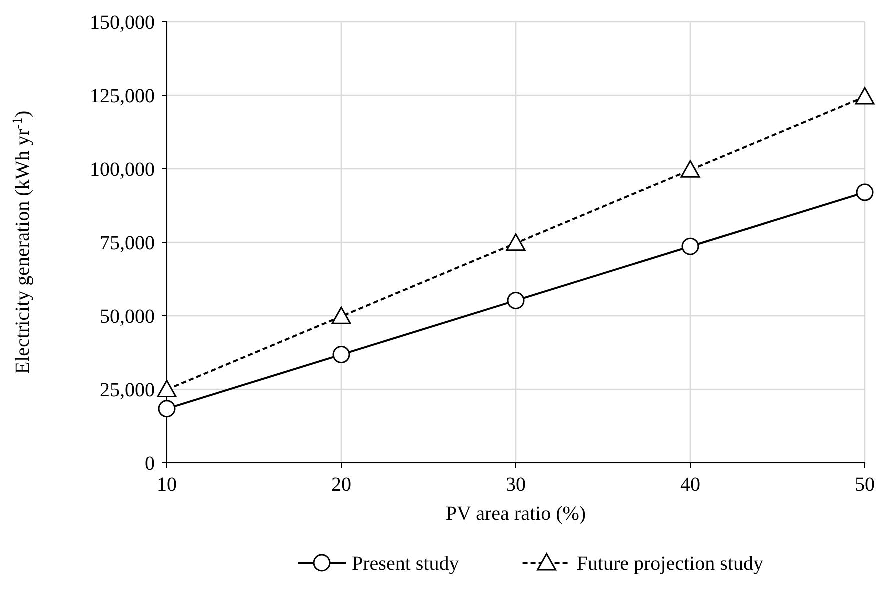  What do you see at coordinates (167, 485) in the screenshot?
I see `x-tick-label: 10` at bounding box center [167, 485].